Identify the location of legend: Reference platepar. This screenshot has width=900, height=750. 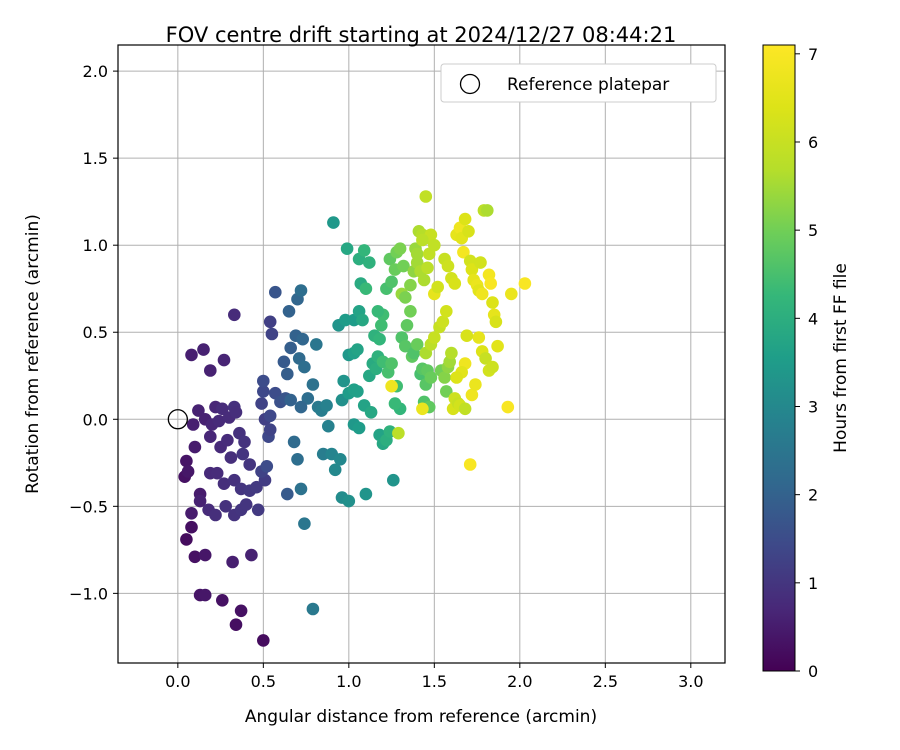
(578, 83).